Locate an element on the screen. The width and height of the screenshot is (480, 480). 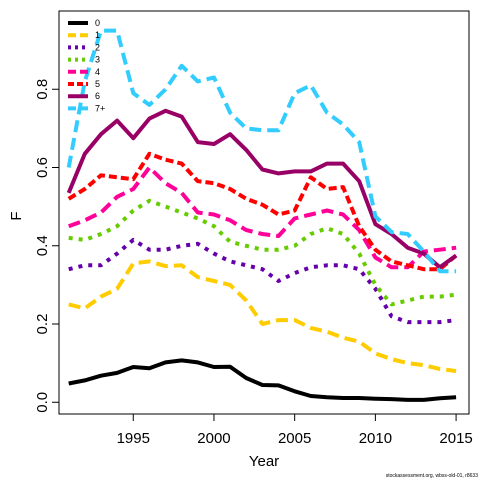
legend-label: 6 is located at coordinates (97, 96).